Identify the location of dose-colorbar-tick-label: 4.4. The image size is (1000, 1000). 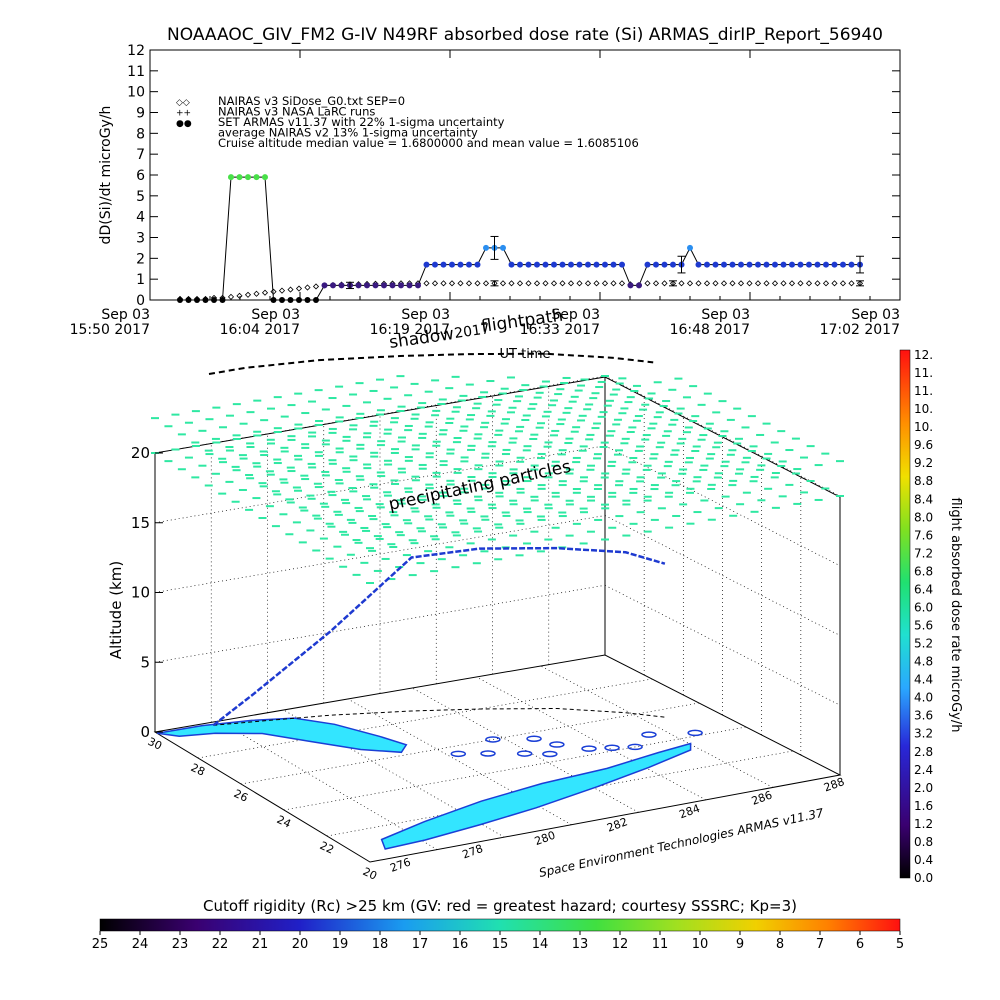
(923, 680).